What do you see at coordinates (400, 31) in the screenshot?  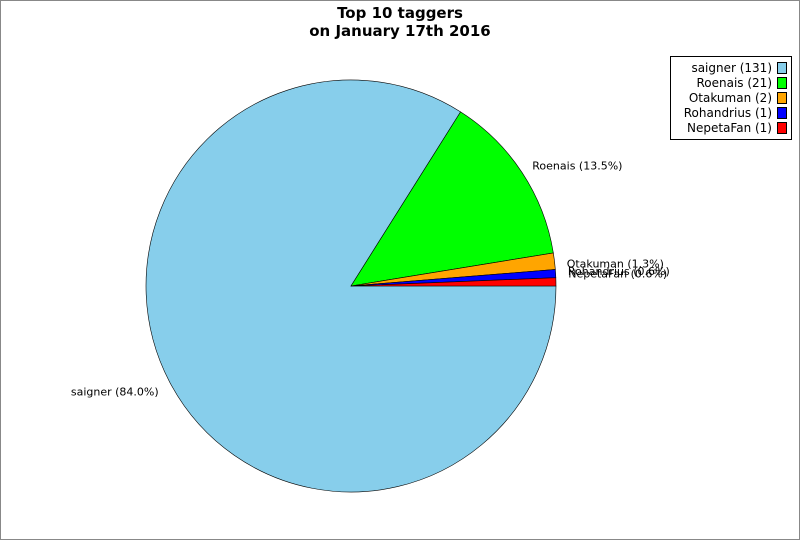 I see `chart-title-line-2: on January 17th 2016` at bounding box center [400, 31].